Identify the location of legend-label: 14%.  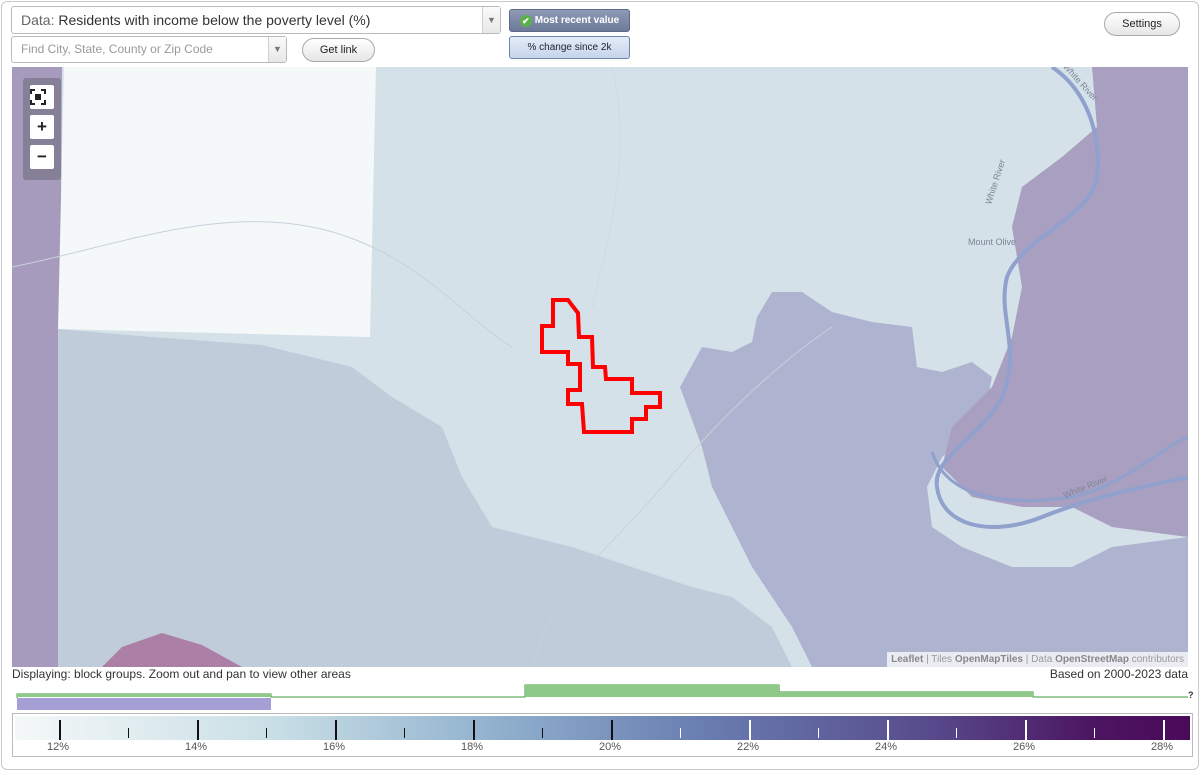
(196, 747).